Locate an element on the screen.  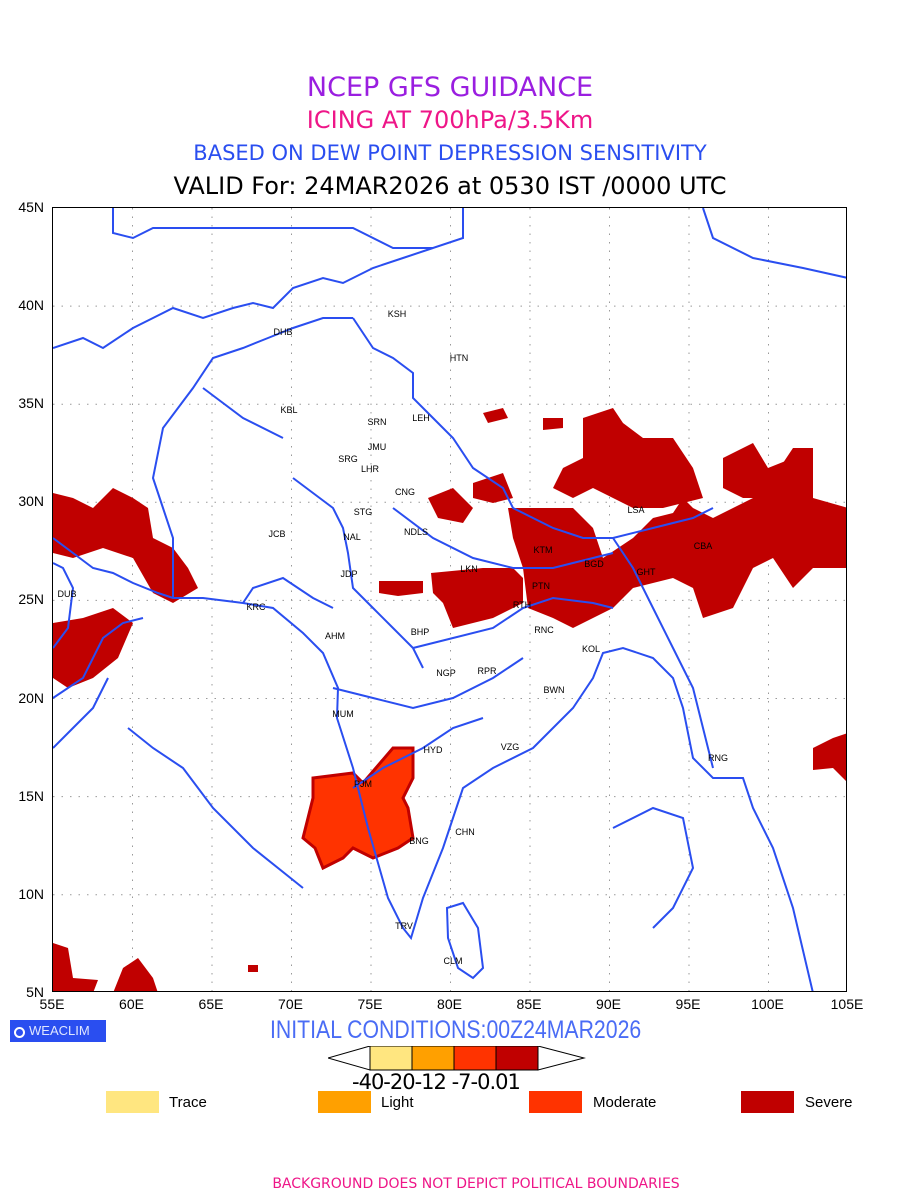
lon-tick-label: 70E is located at coordinates (290, 1004).